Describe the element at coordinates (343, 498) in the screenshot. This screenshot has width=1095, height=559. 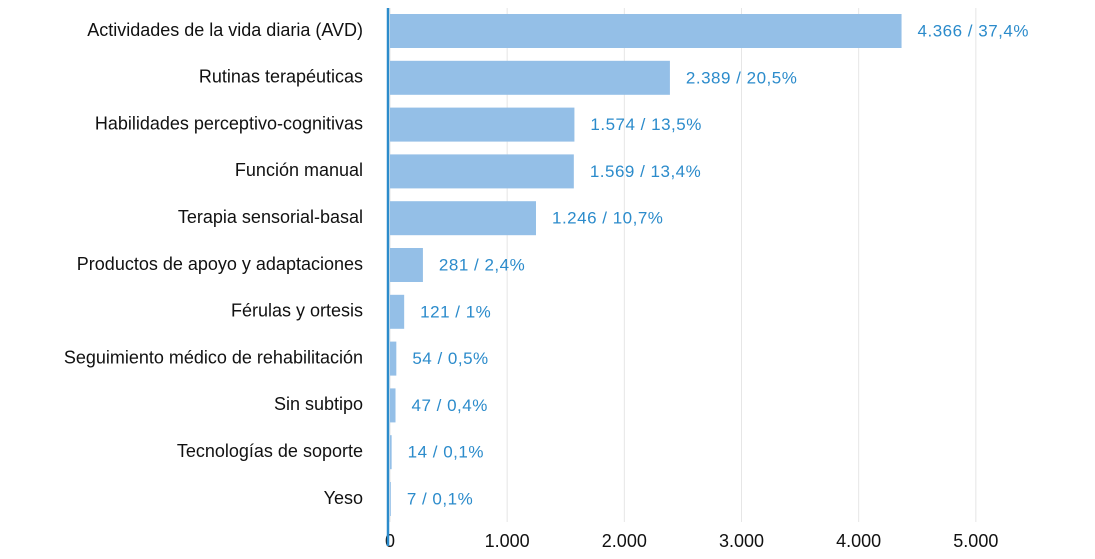
I see `y-tick-label: Yeso` at that location.